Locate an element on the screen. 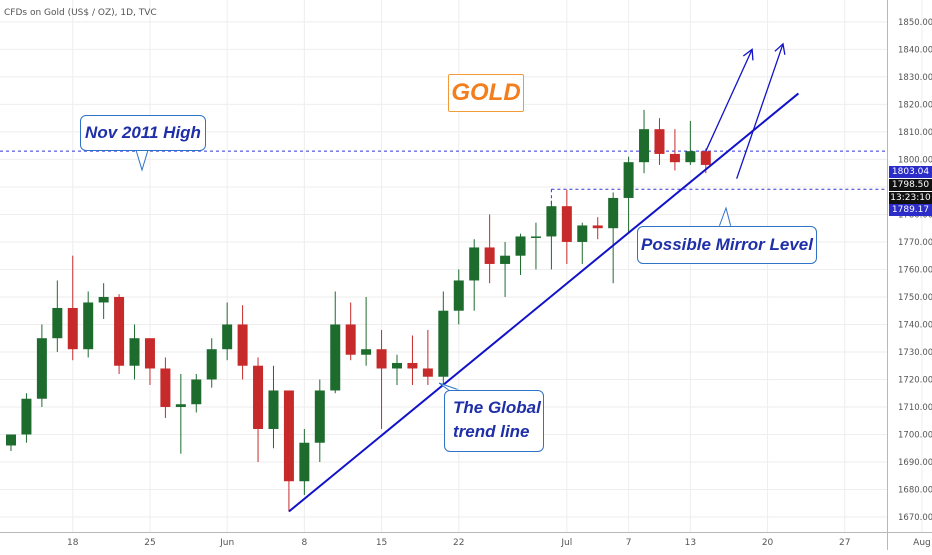  x-tick-label: Jun is located at coordinates (226, 543).